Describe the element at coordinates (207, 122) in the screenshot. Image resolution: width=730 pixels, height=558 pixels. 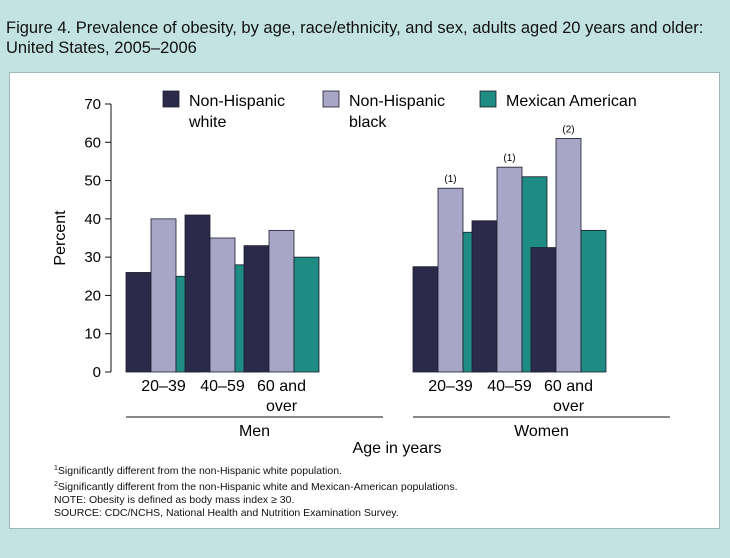
I see `legend-label-non-hispanic-white-1: white` at that location.